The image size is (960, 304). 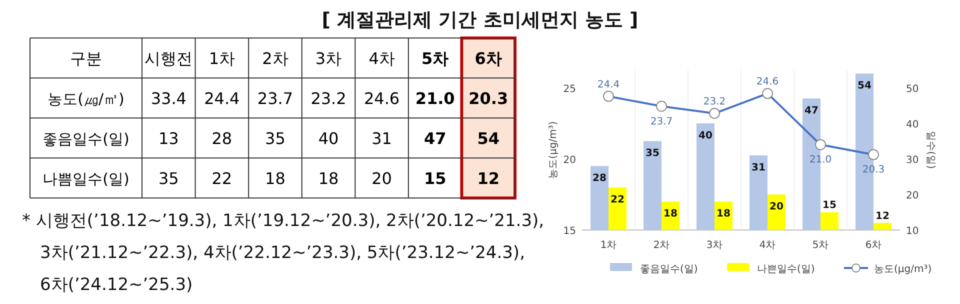 I want to click on y-tick-label: 좋음일수(일), so click(x=86, y=139).